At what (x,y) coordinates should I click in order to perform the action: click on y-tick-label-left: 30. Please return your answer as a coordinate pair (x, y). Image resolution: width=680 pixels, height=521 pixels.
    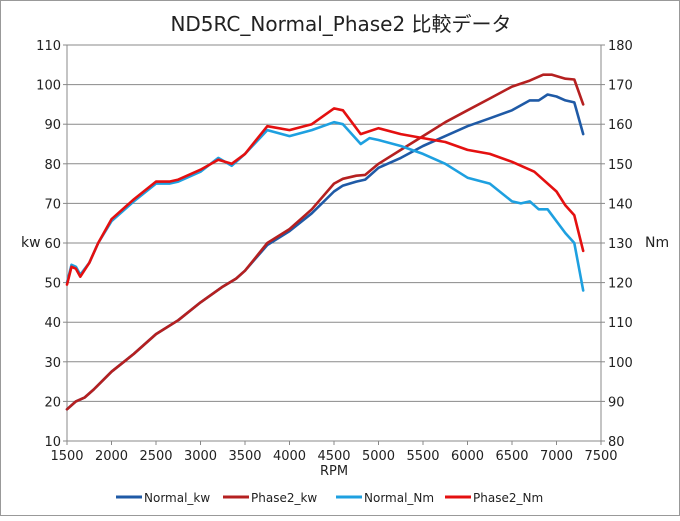
    Looking at the image, I should click on (52, 363).